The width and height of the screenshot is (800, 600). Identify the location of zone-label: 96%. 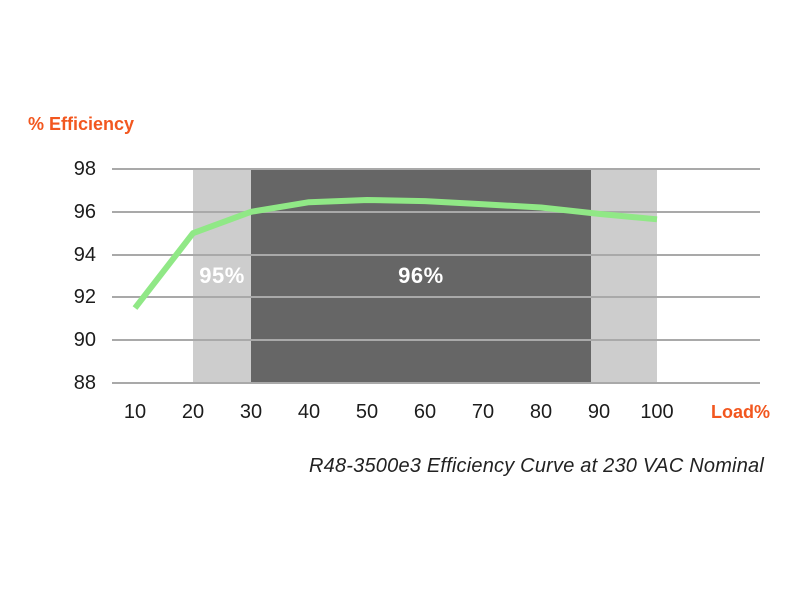
(421, 275).